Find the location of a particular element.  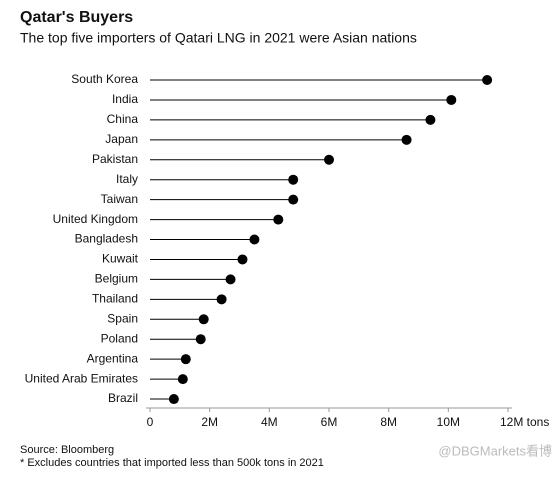

x-tick-label: 8M is located at coordinates (388, 422).